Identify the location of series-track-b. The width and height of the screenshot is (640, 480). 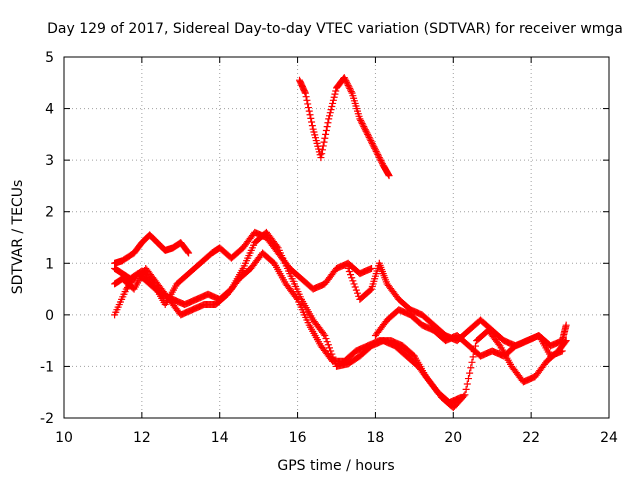
(152, 249).